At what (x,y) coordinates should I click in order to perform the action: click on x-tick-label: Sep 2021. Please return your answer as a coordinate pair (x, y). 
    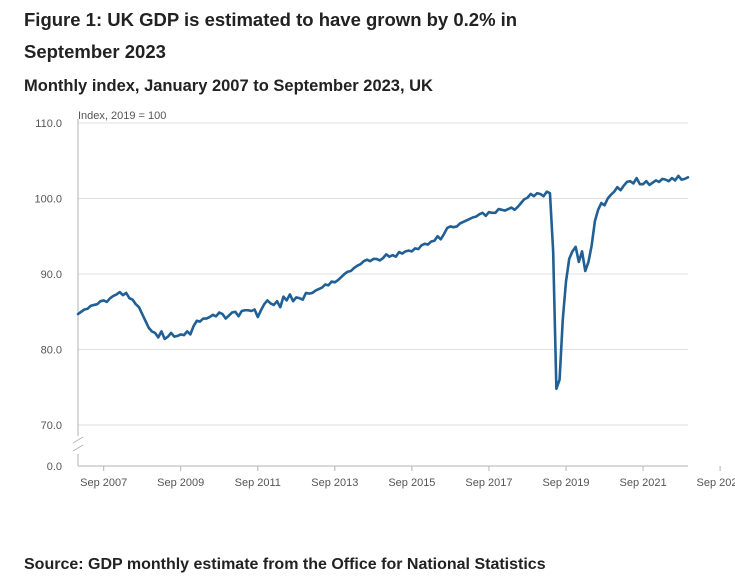
    Looking at the image, I should click on (642, 483).